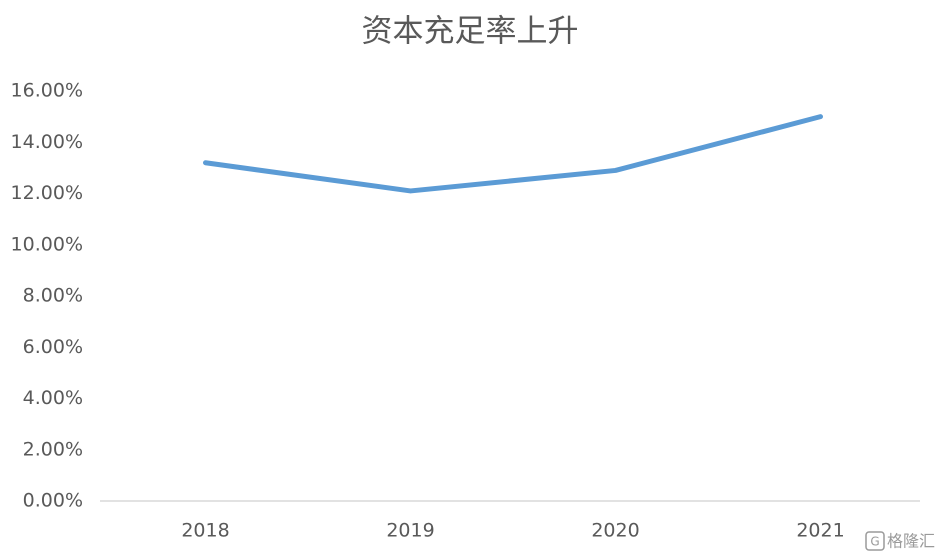  Describe the element at coordinates (47, 142) in the screenshot. I see `y-tick-label: 14.00%` at that location.